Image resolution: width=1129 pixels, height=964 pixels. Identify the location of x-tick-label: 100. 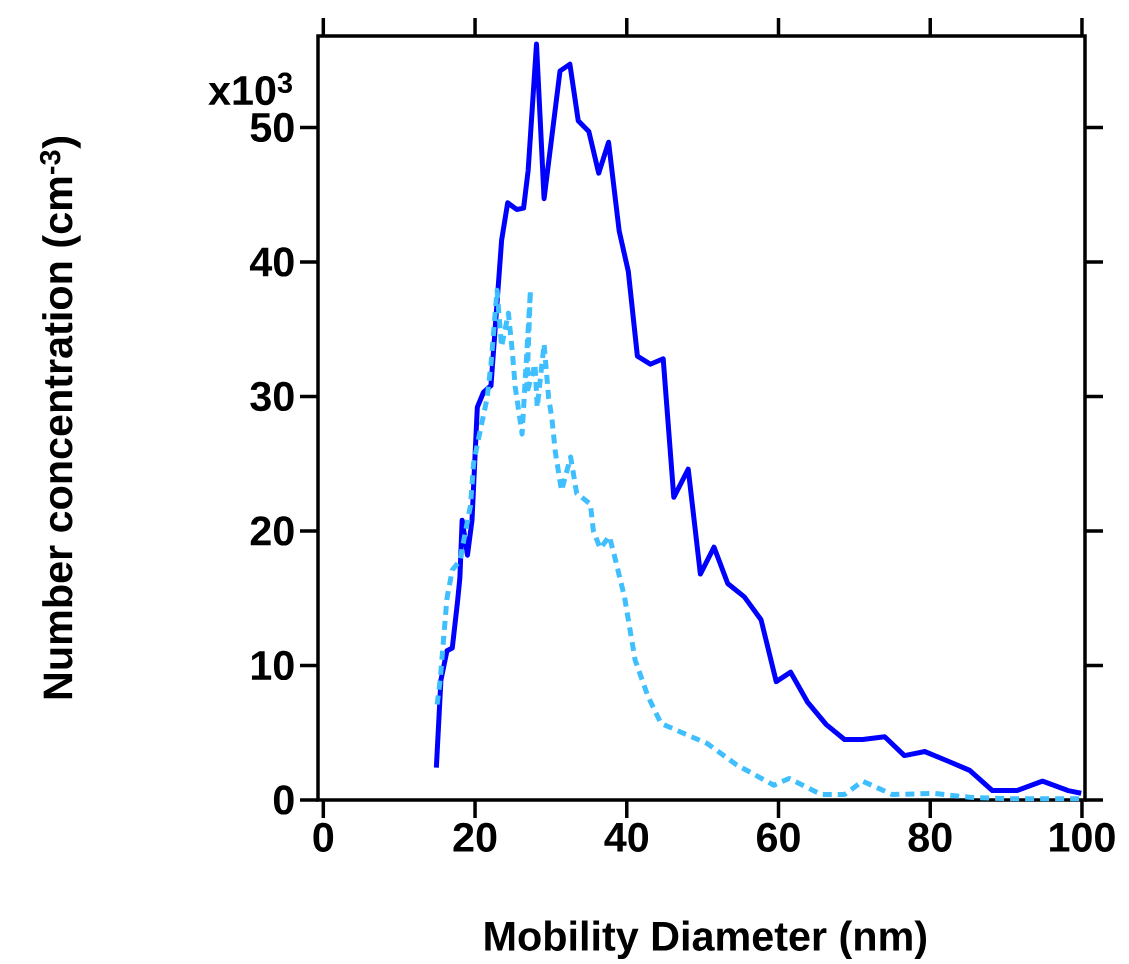
(1082, 837).